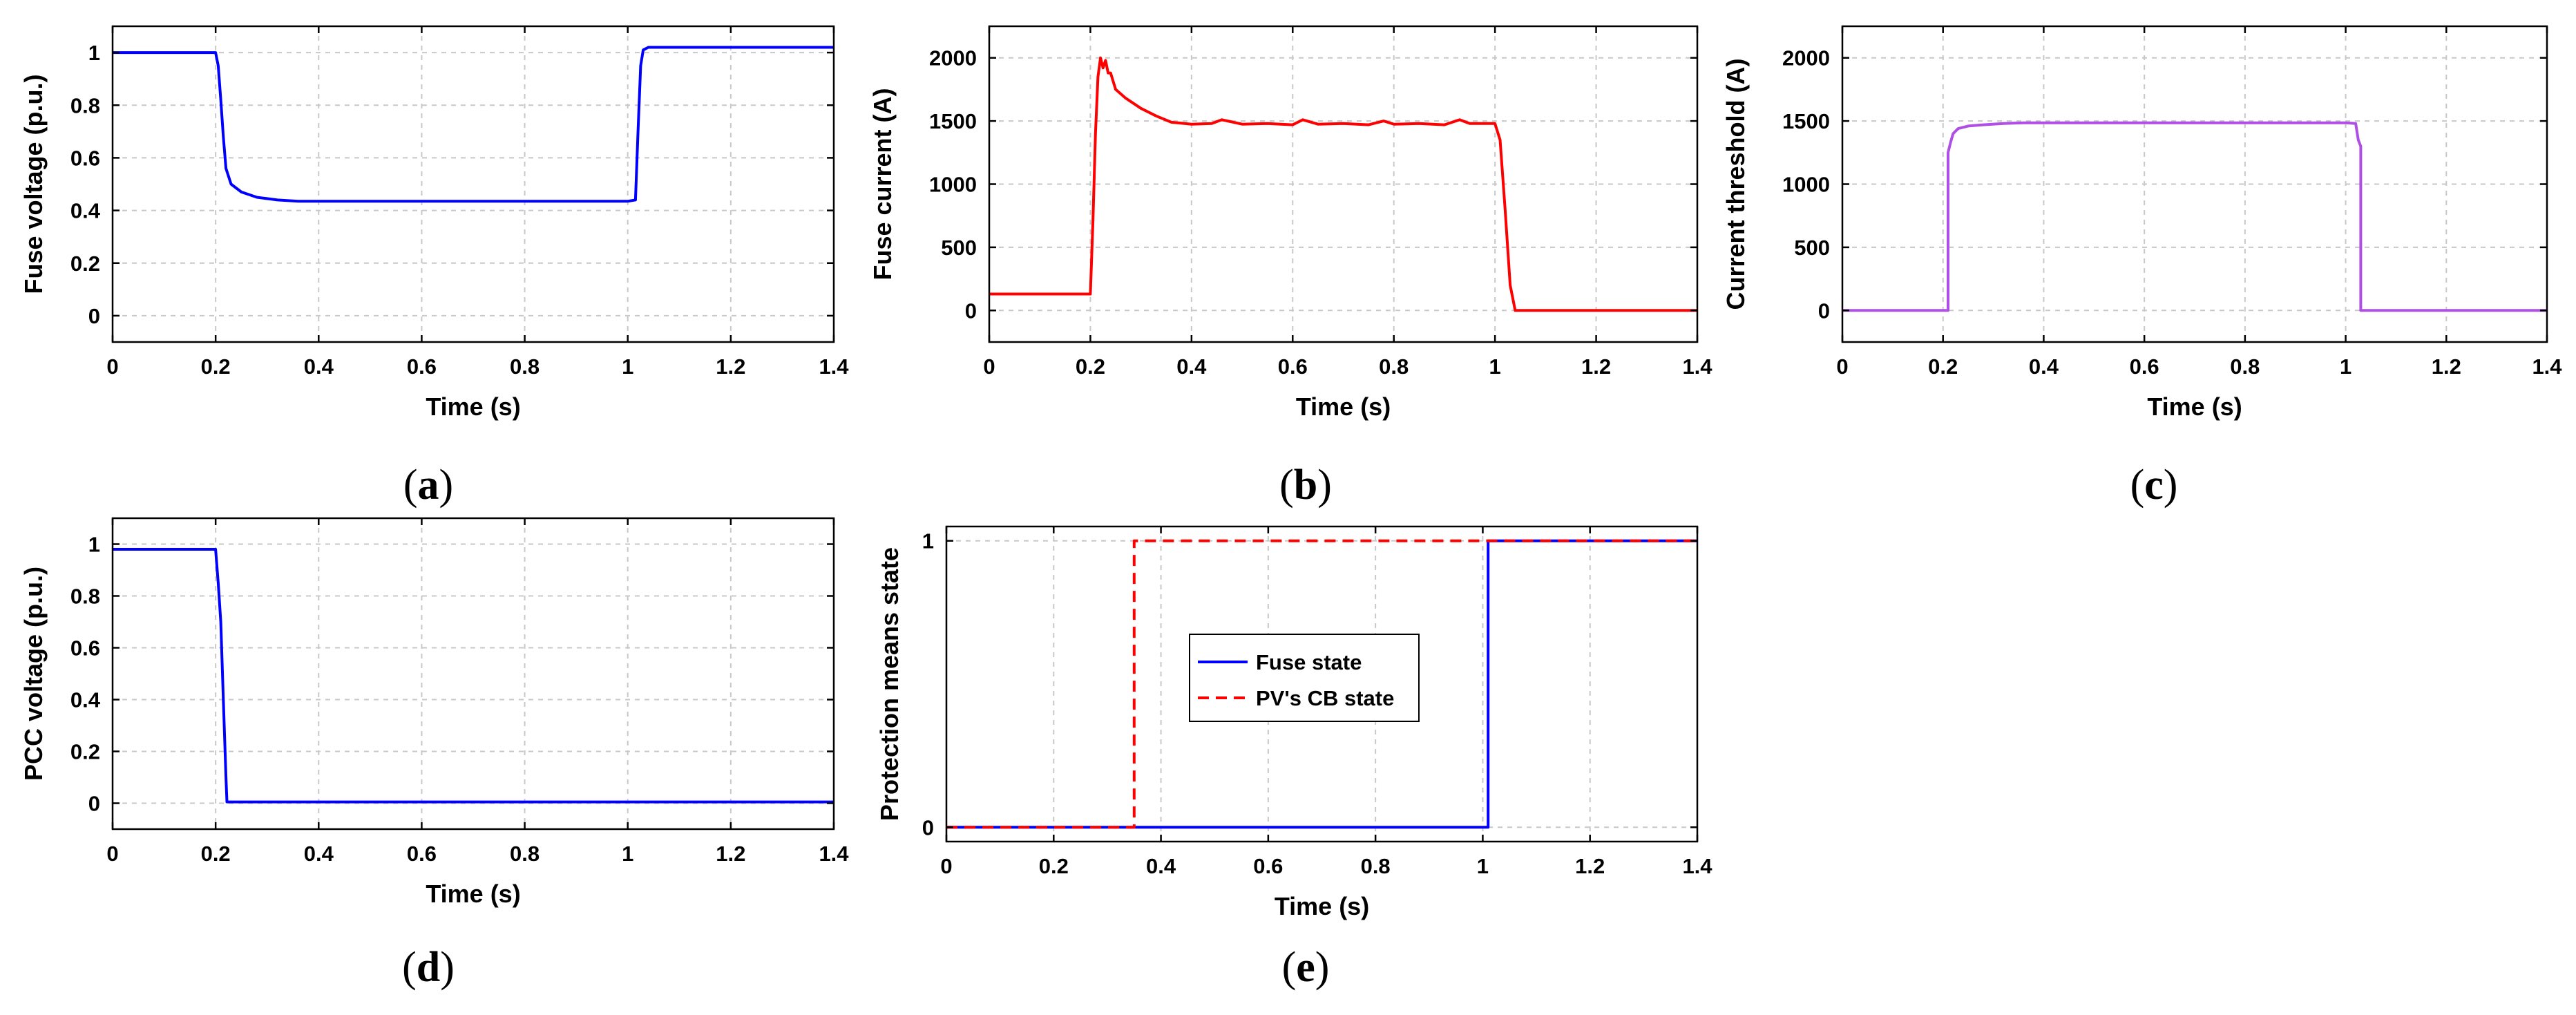 The width and height of the screenshot is (2576, 1015). Describe the element at coordinates (883, 184) in the screenshot. I see `y-axis-label: Fuse current (A)` at that location.